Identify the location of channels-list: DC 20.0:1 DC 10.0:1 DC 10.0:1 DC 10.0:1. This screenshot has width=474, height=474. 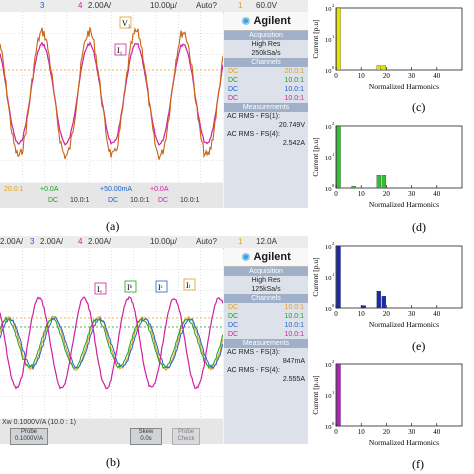
(266, 85).